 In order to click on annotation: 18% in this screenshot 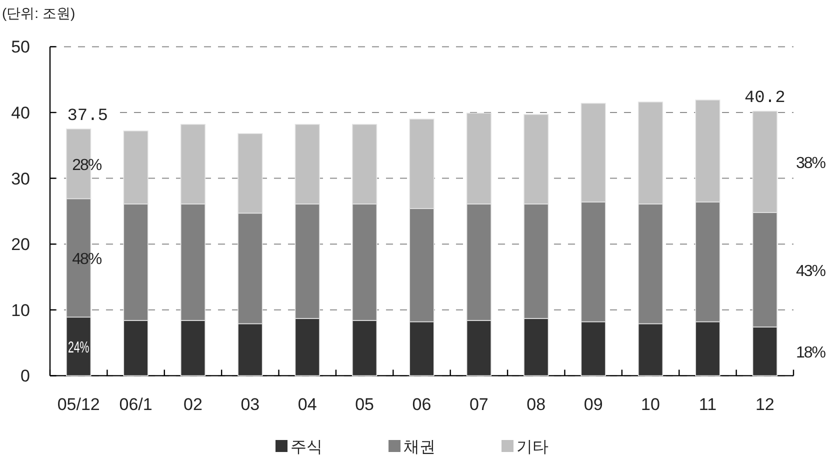, I will do `click(811, 353)`.